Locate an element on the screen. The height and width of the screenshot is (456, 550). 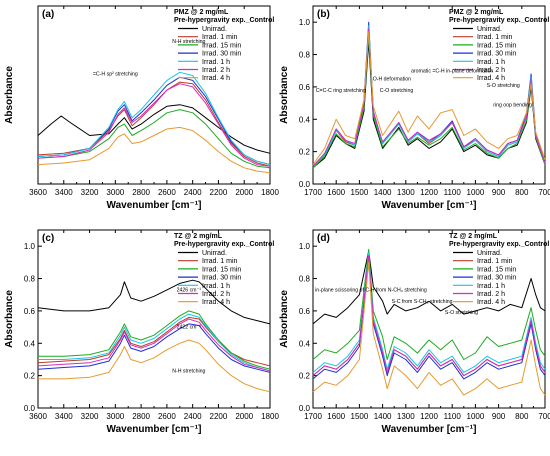
y-tick-label: 0.0 is located at coordinates (305, 408).